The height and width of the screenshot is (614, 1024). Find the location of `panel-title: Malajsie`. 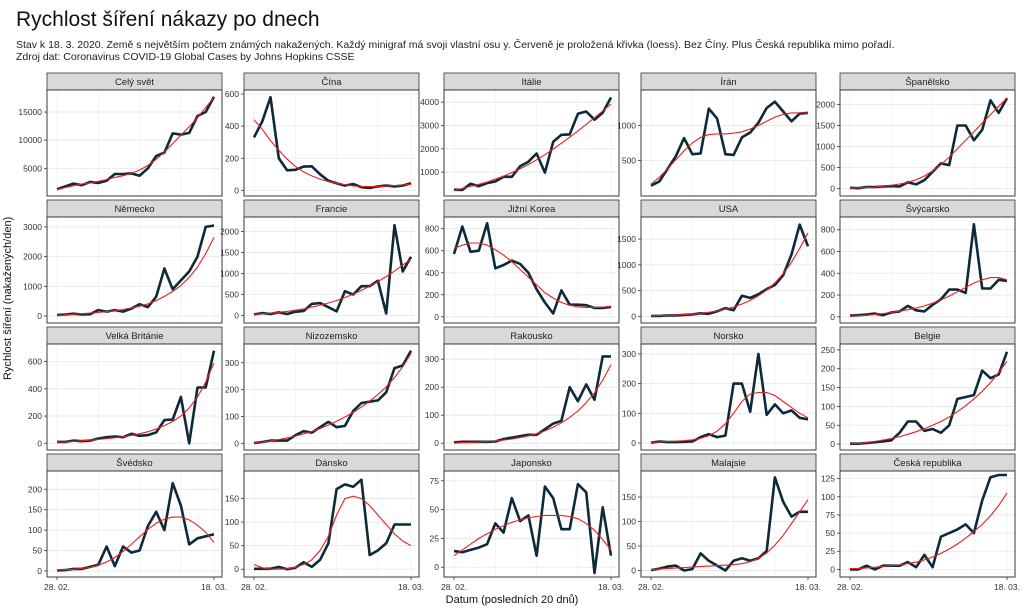

panel-title: Malajsie is located at coordinates (728, 463).